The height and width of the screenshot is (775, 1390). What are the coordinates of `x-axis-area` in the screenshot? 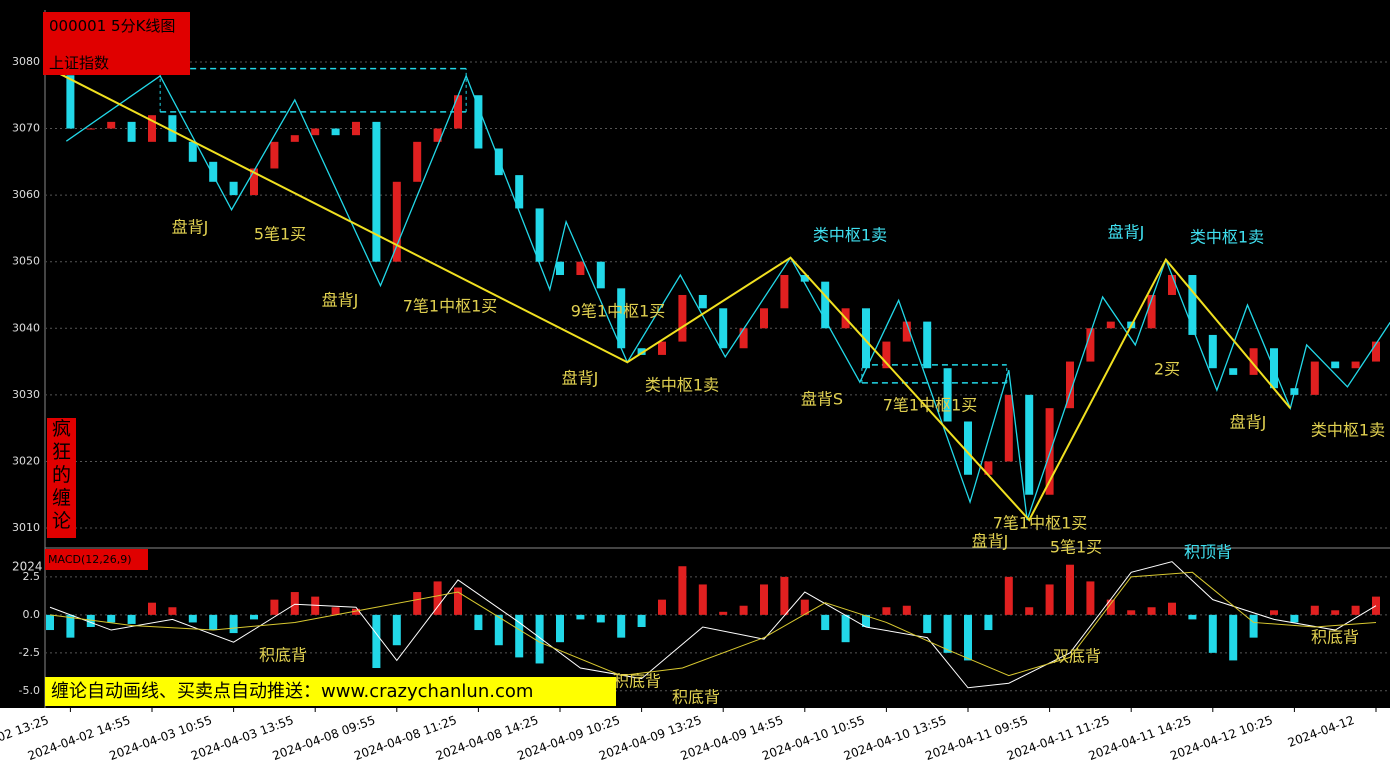 It's located at (695, 741).